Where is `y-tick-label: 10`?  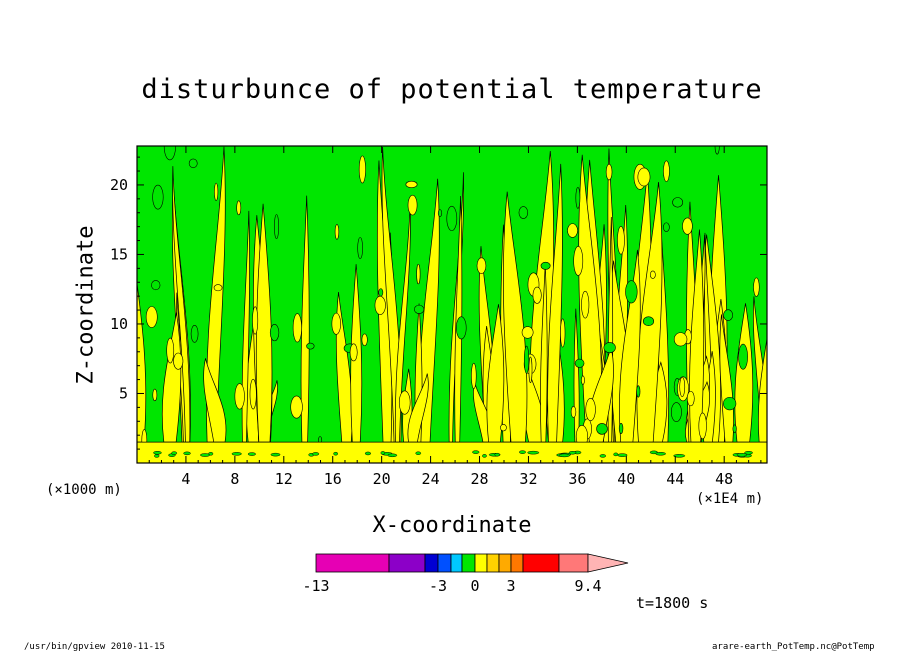
y-tick-label: 10 is located at coordinates (119, 324).